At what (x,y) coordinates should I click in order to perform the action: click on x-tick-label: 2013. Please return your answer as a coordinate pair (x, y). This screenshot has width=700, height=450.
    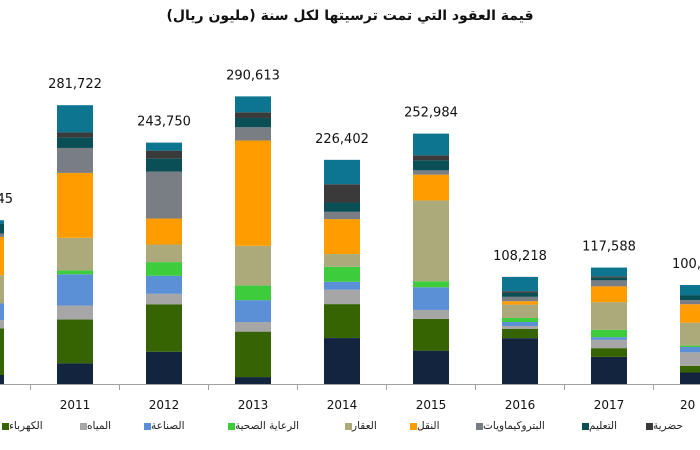
    Looking at the image, I should click on (253, 405).